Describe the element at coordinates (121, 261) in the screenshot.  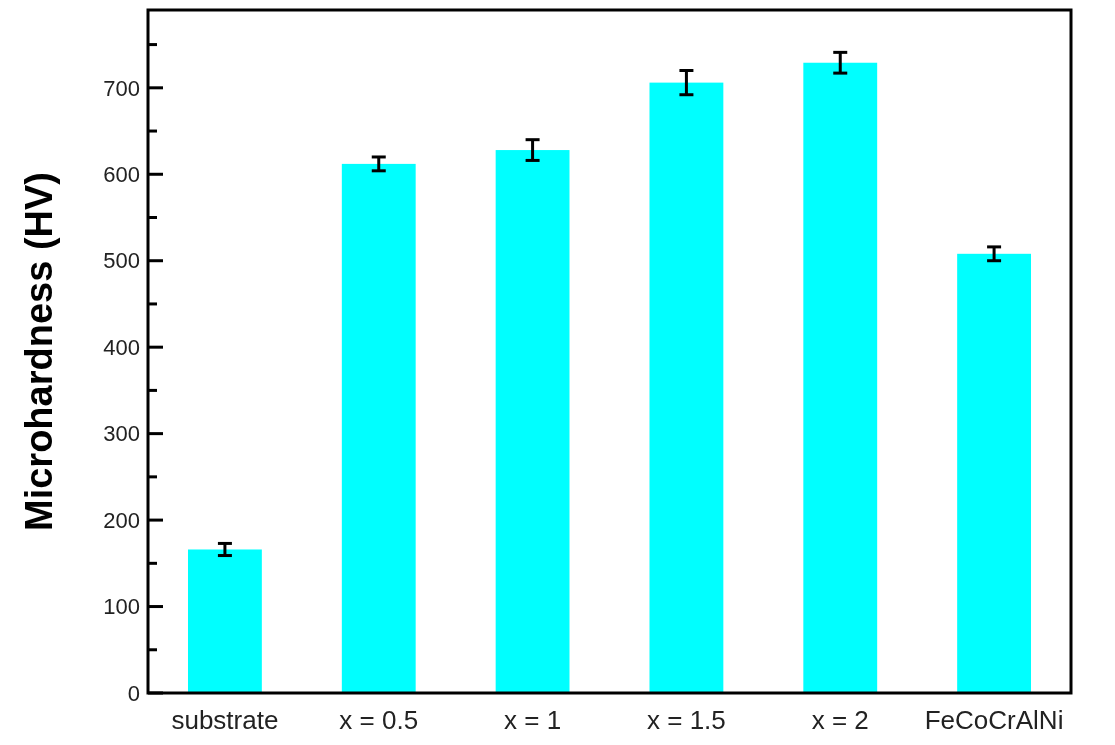
I see `y-tick-label: 500` at that location.